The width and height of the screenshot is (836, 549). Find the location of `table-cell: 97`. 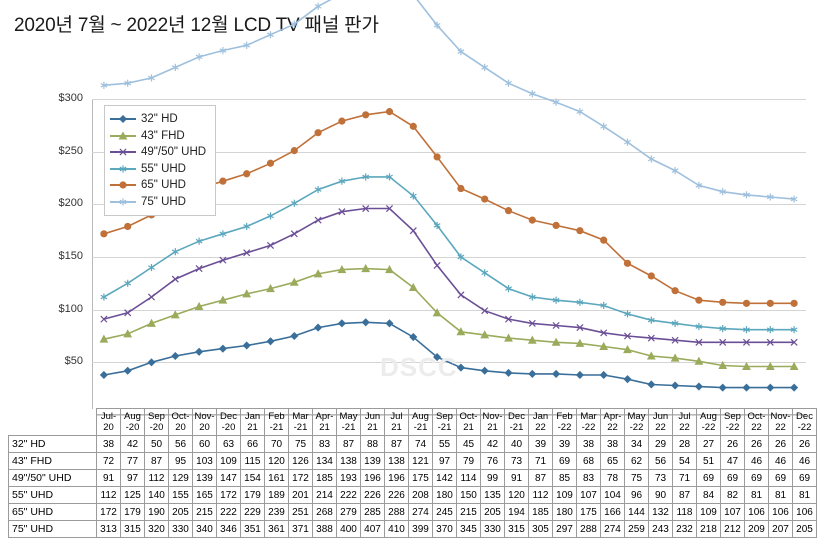

table-cell: 97 is located at coordinates (444, 461).